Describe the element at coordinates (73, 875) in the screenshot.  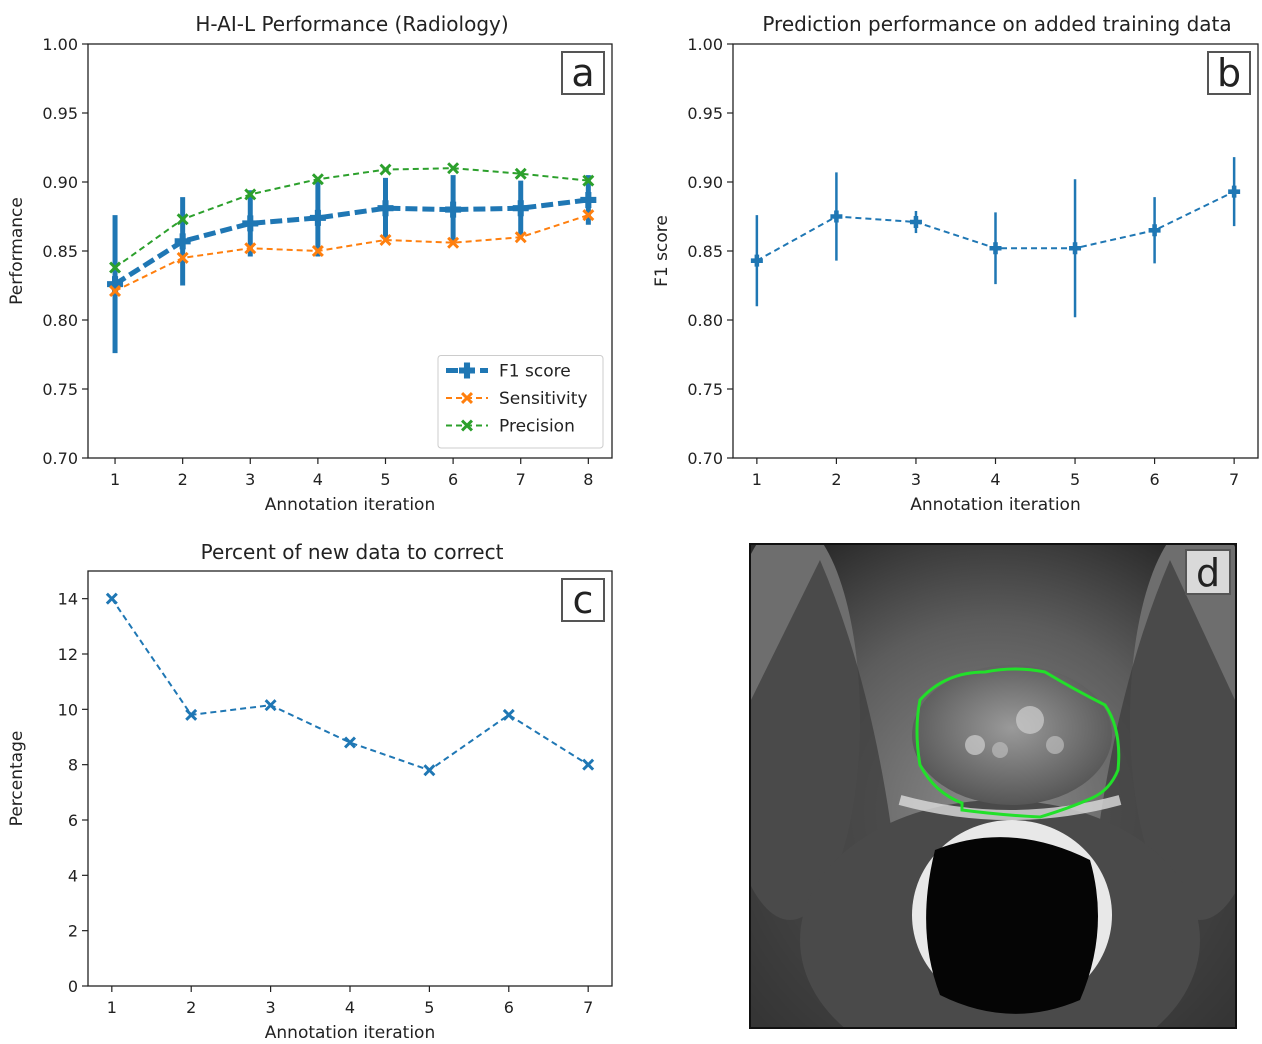
I see `y-tick-label: 4` at that location.